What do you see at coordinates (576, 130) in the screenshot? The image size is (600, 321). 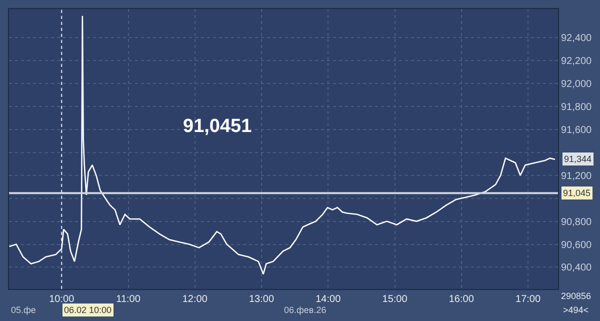 I see `y-tick-label: 91,600` at bounding box center [576, 130].